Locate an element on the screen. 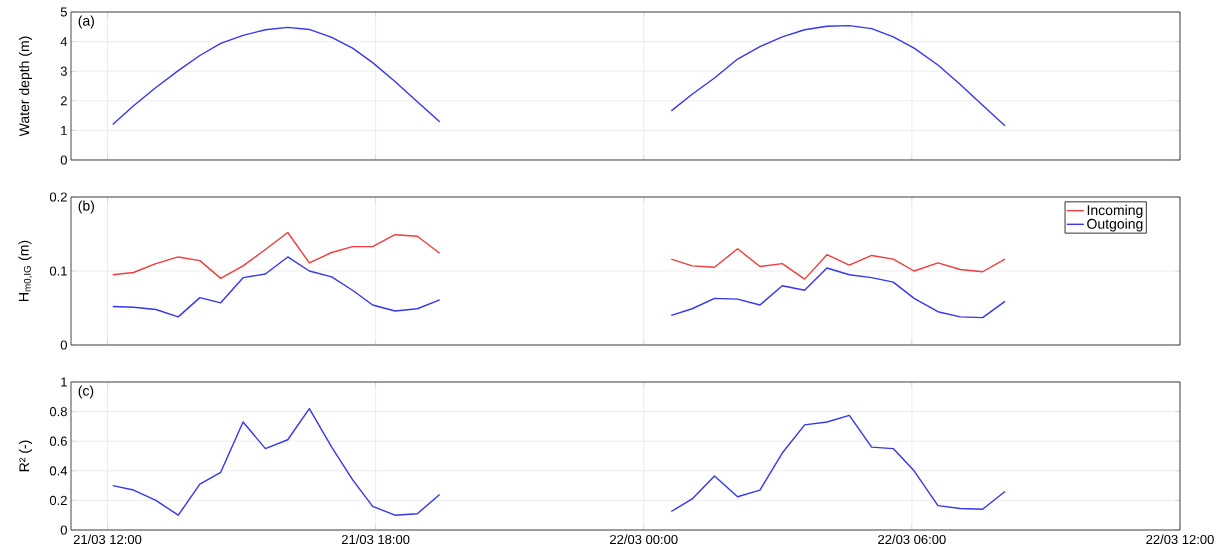 Image resolution: width=1228 pixels, height=560 pixels. x-tick-label: 22/03 06:00 is located at coordinates (912, 539).